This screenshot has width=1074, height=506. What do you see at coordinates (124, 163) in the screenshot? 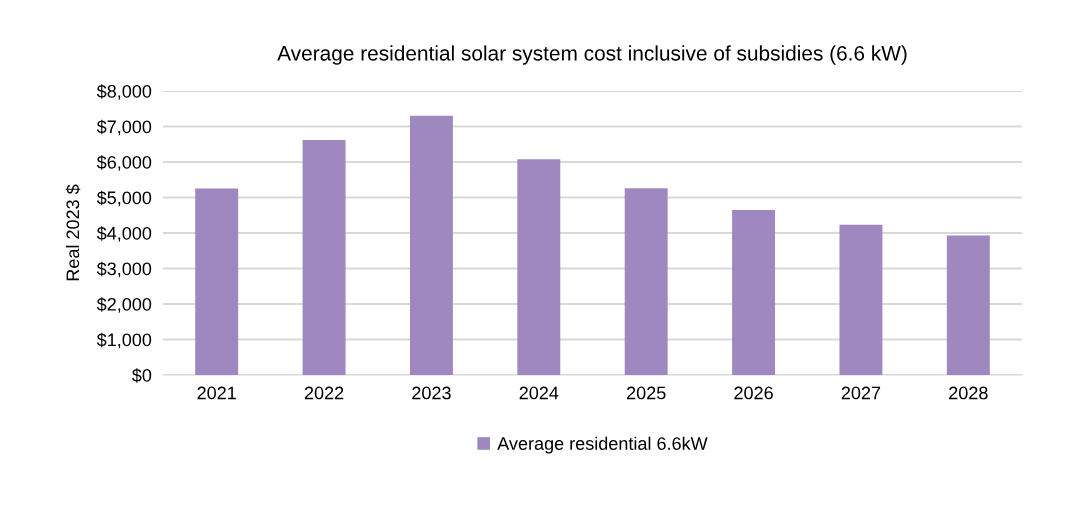
I see `y-tick-label: $6,000` at bounding box center [124, 163].